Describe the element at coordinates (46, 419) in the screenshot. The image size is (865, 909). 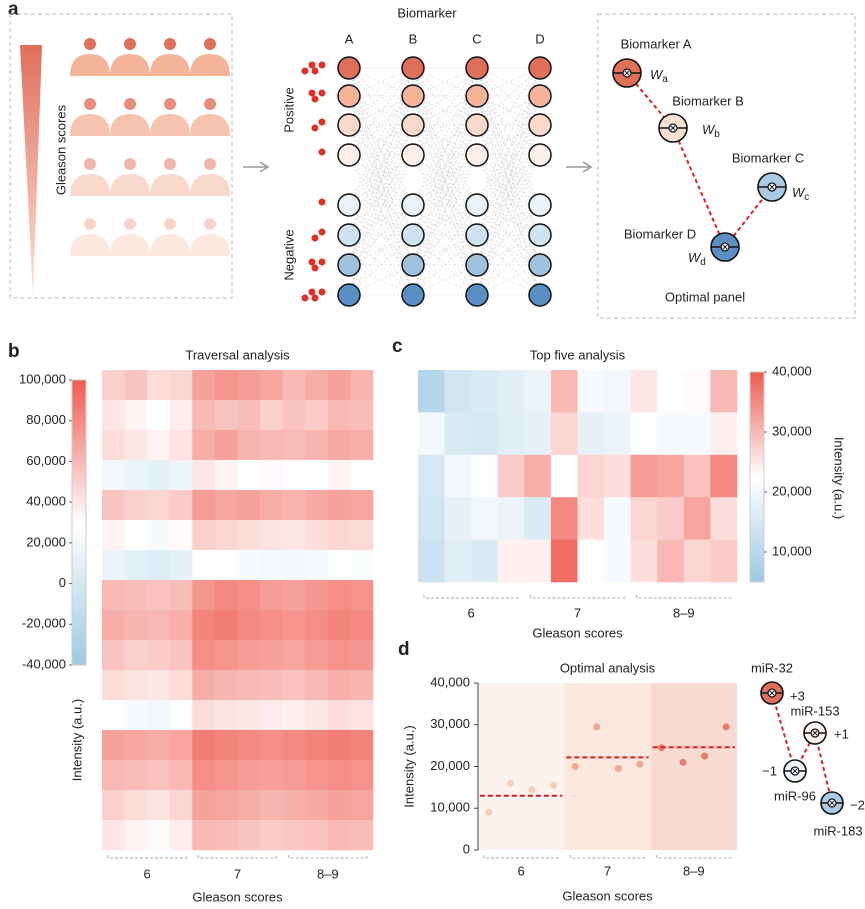
I see `colorbar-tick-label: 80,000` at that location.